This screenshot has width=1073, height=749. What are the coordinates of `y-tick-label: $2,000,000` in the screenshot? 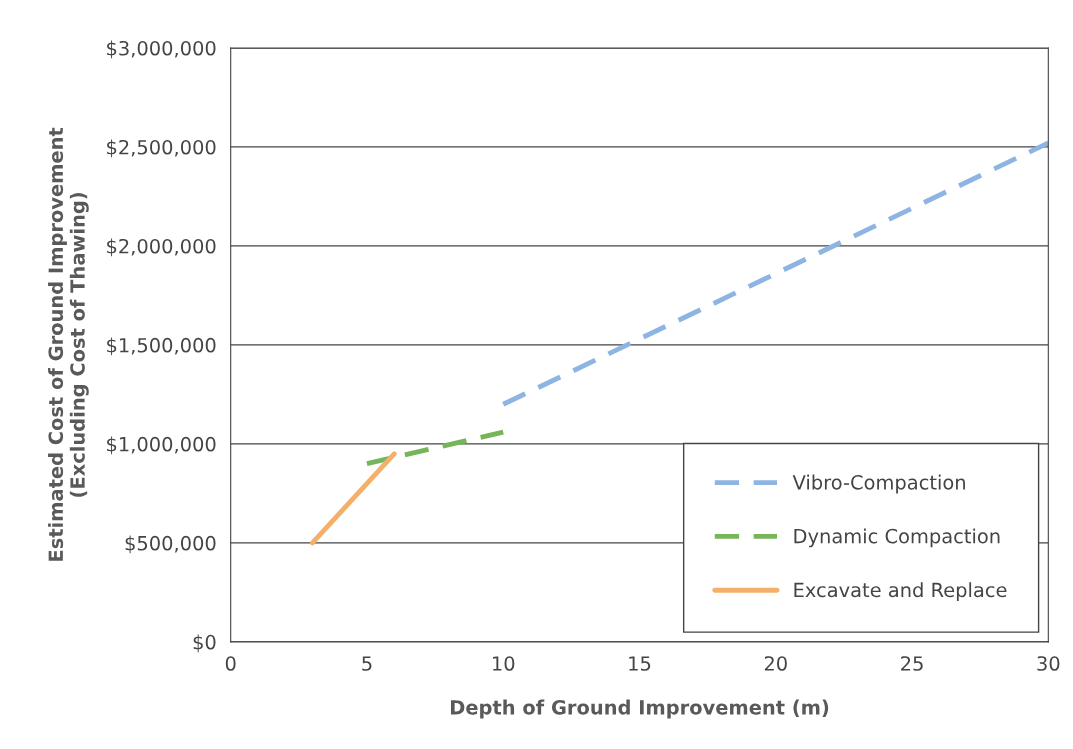 It's located at (161, 247).